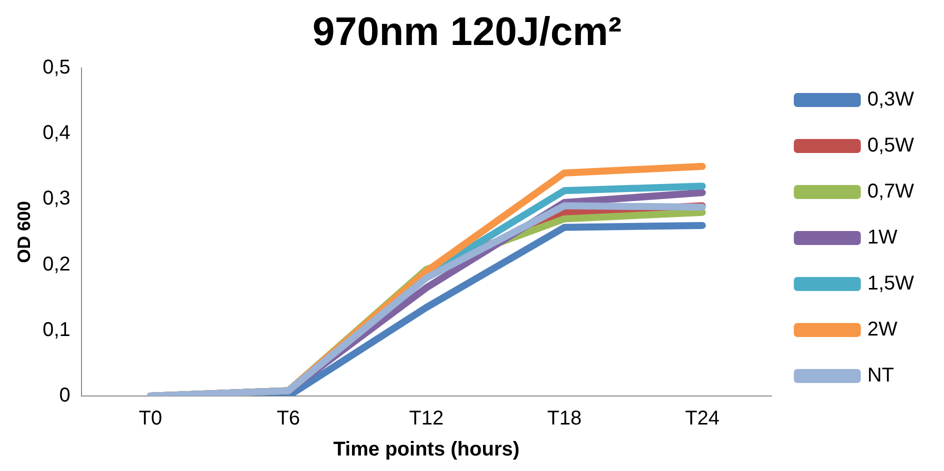 The height and width of the screenshot is (471, 944). I want to click on x-tick-label: T12, so click(426, 419).